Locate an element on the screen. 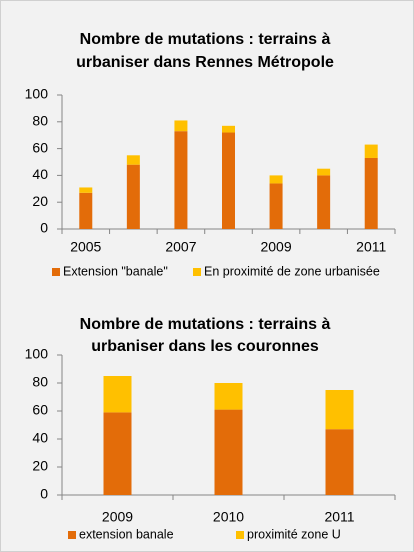 This screenshot has height=552, width=414. legend-label: Extension "banale" is located at coordinates (115, 271).